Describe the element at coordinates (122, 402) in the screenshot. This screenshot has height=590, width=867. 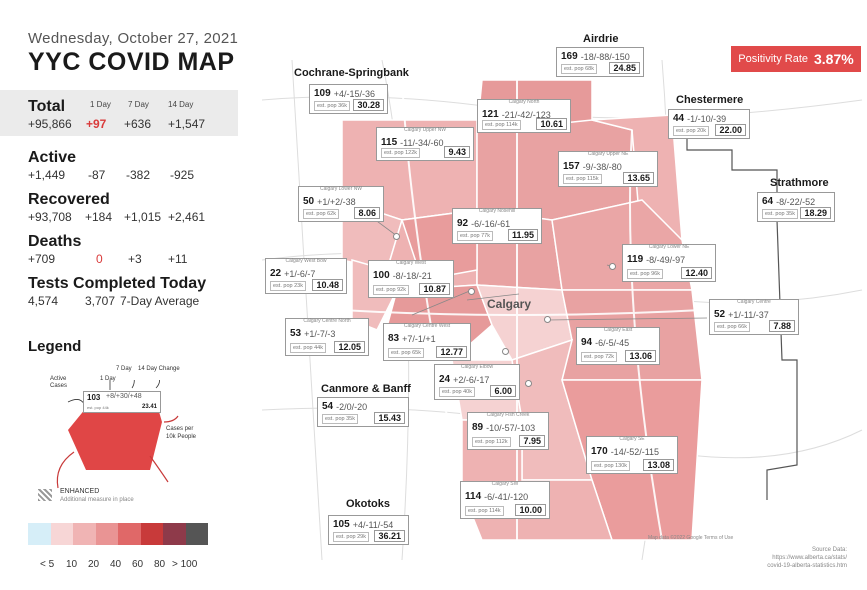
I see `legend-sample-box: 103 +8/+30/+48 est. pop 44k 23.41` at that location.